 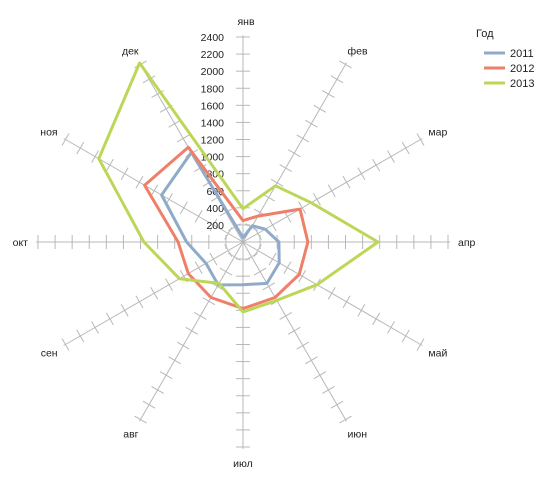 What do you see at coordinates (215, 209) in the screenshot?
I see `tick-label-400: 400` at bounding box center [215, 209].